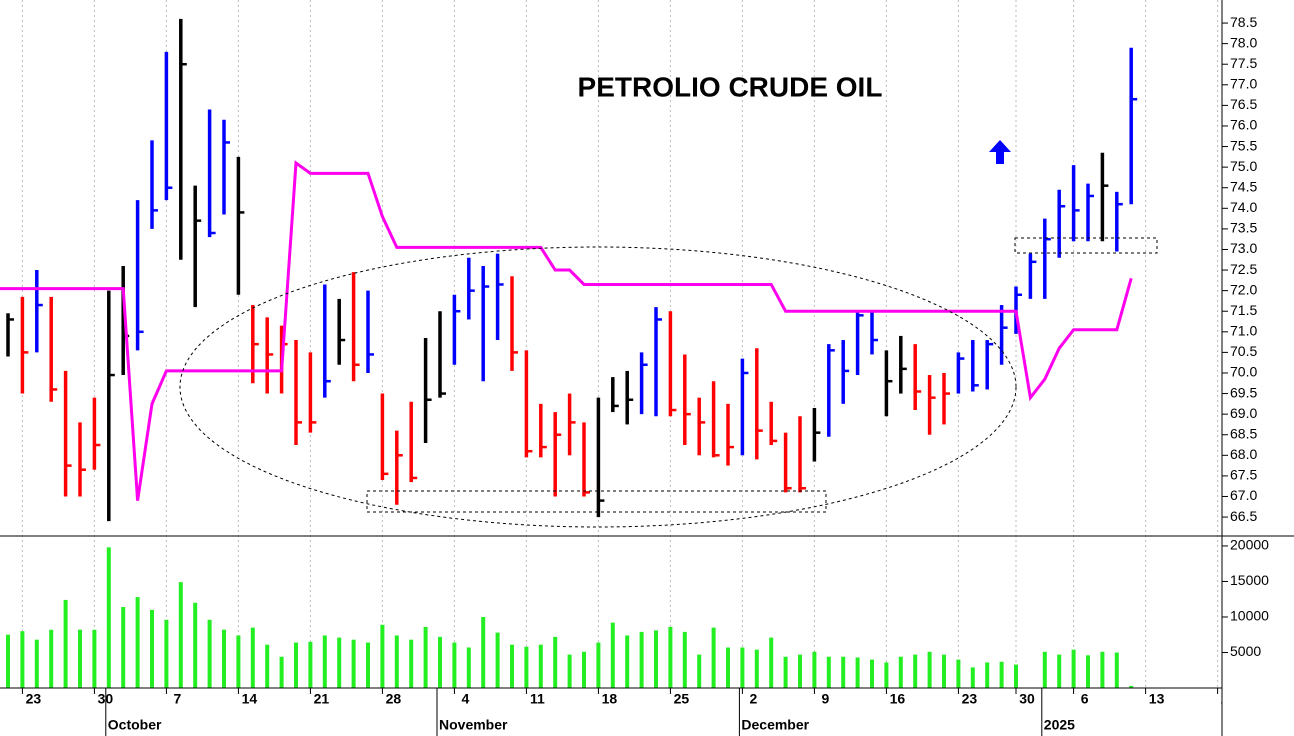  What do you see at coordinates (1243, 84) in the screenshot?
I see `y-tick-label: 77.0` at bounding box center [1243, 84].